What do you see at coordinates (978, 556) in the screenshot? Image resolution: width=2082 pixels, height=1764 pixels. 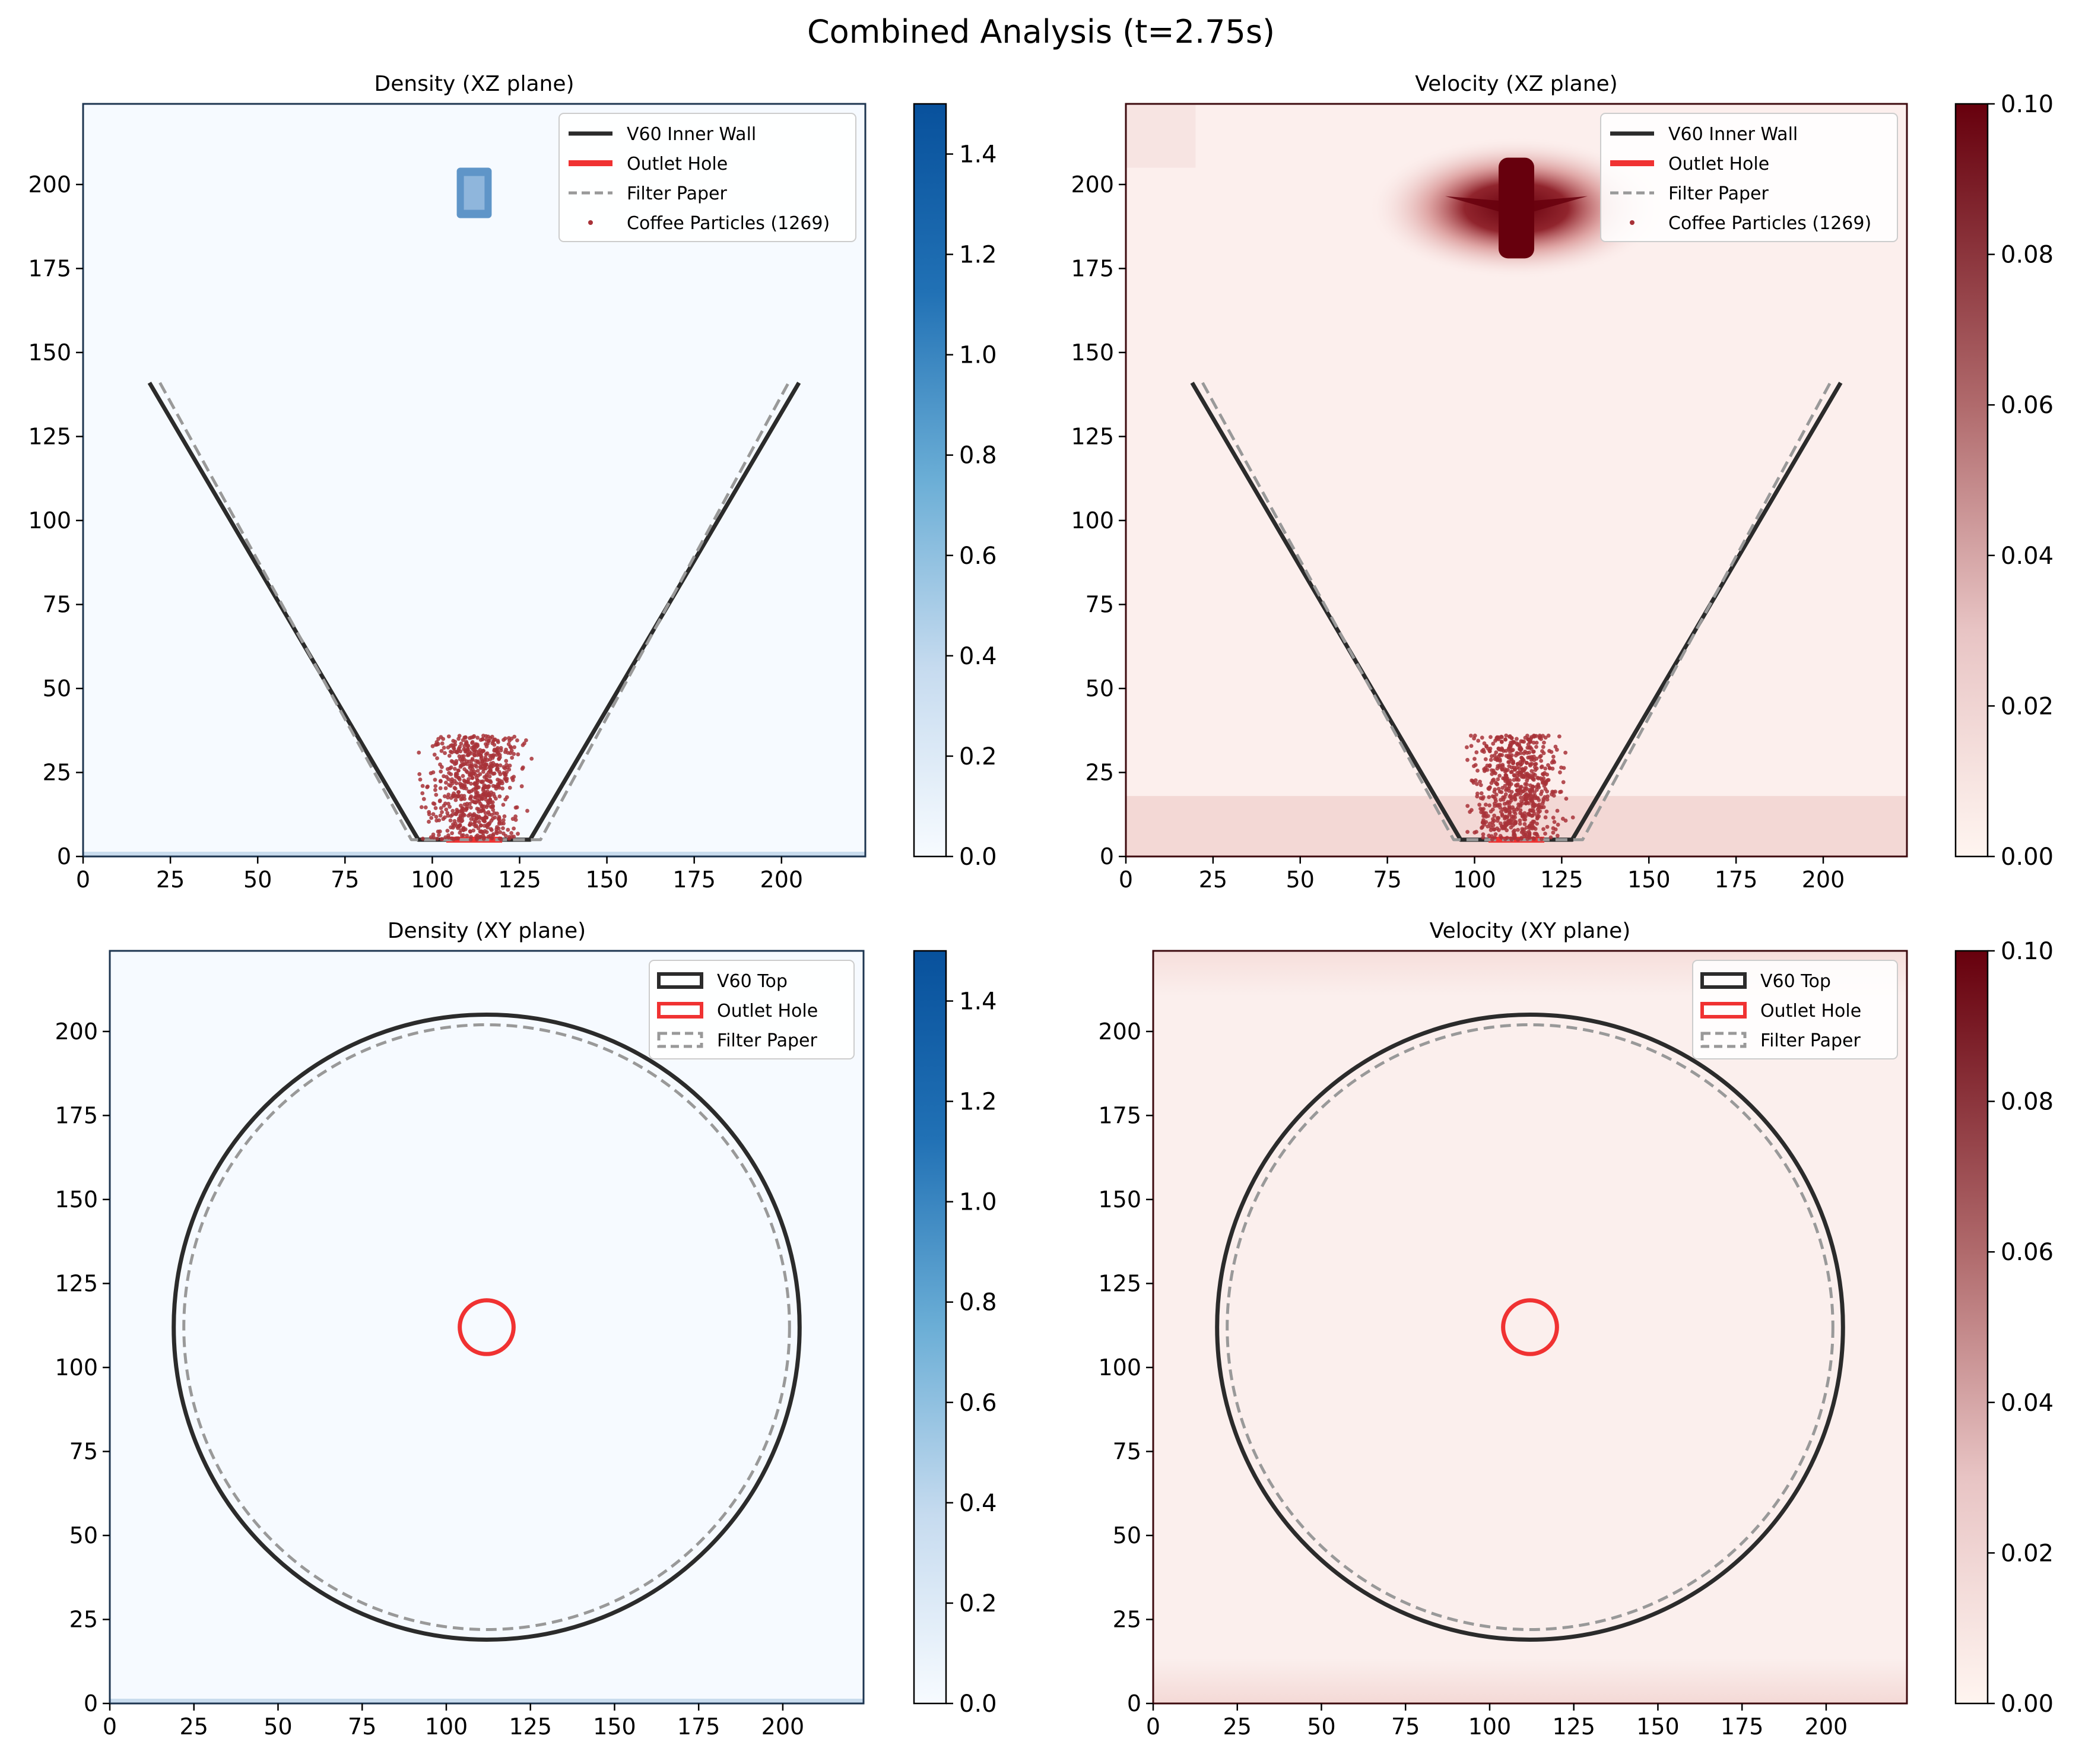 I see `colorbar-tick-label: 0.6` at bounding box center [978, 556].